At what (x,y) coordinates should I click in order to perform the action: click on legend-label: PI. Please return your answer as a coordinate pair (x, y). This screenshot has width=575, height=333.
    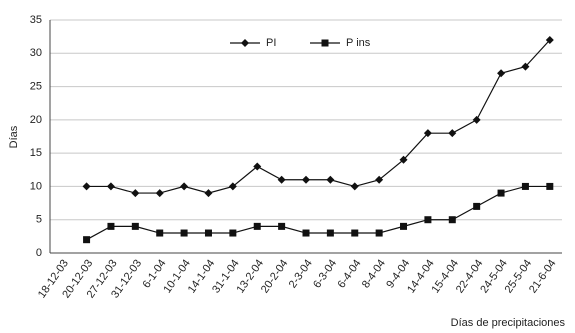
    Looking at the image, I should click on (271, 43).